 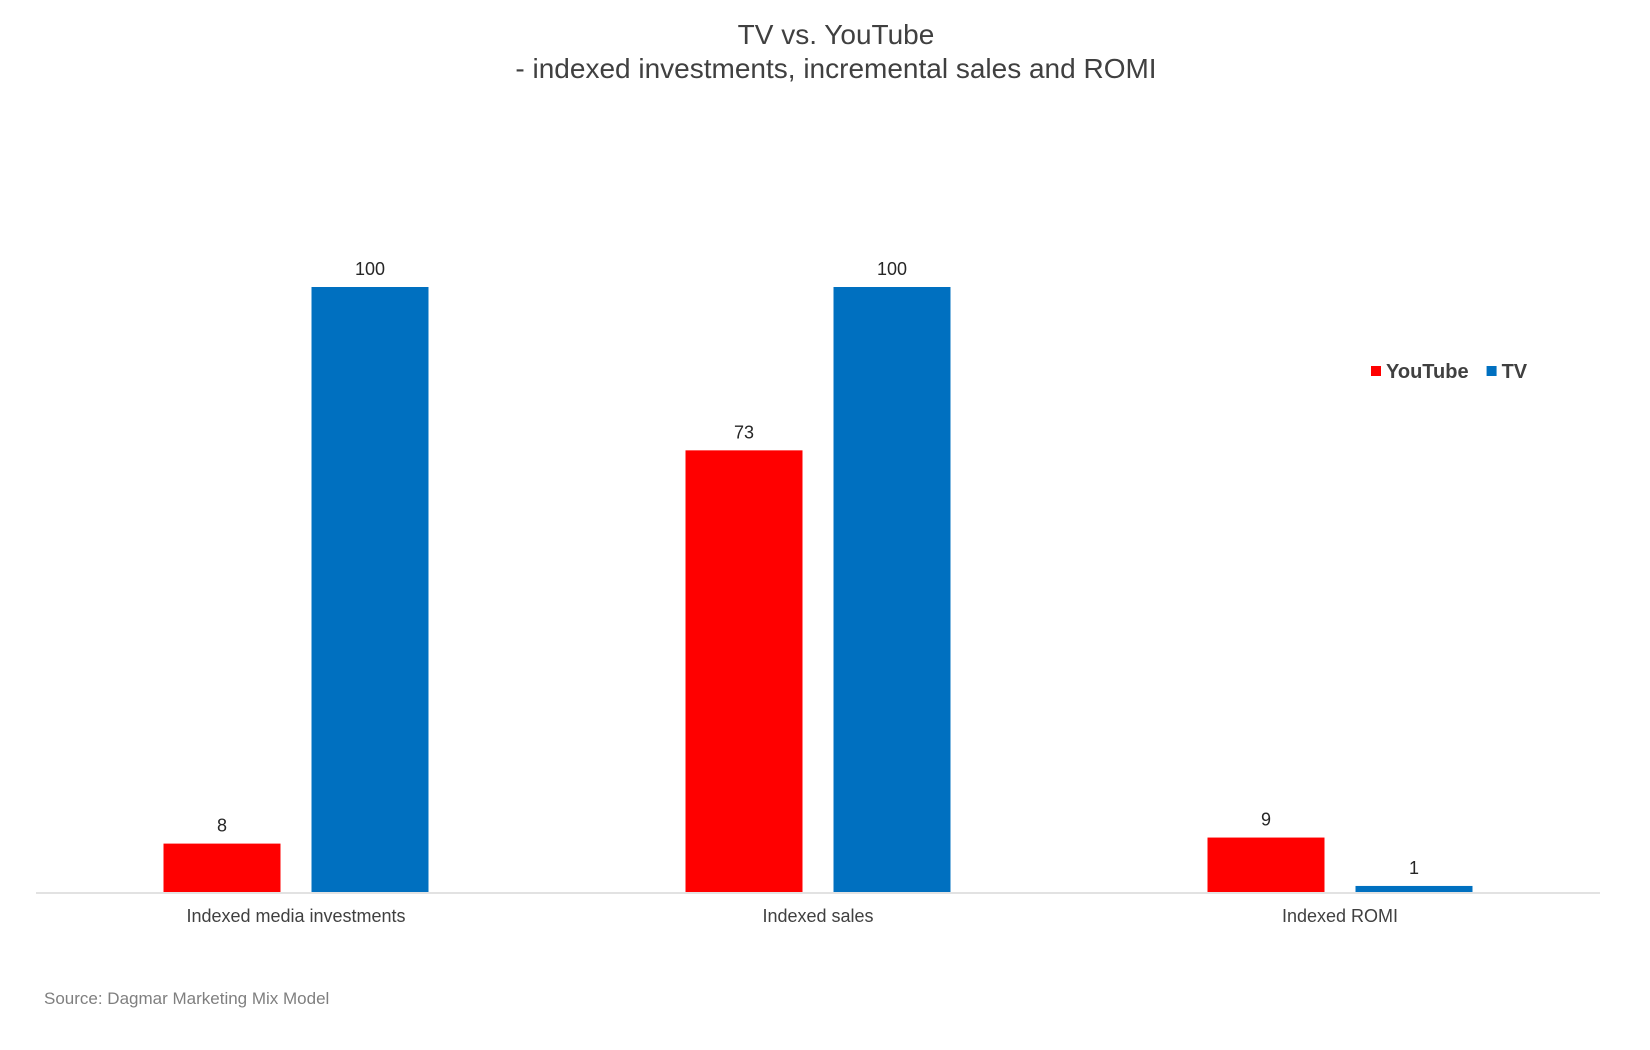 What do you see at coordinates (1491, 371) in the screenshot?
I see `legend-swatch-tv` at bounding box center [1491, 371].